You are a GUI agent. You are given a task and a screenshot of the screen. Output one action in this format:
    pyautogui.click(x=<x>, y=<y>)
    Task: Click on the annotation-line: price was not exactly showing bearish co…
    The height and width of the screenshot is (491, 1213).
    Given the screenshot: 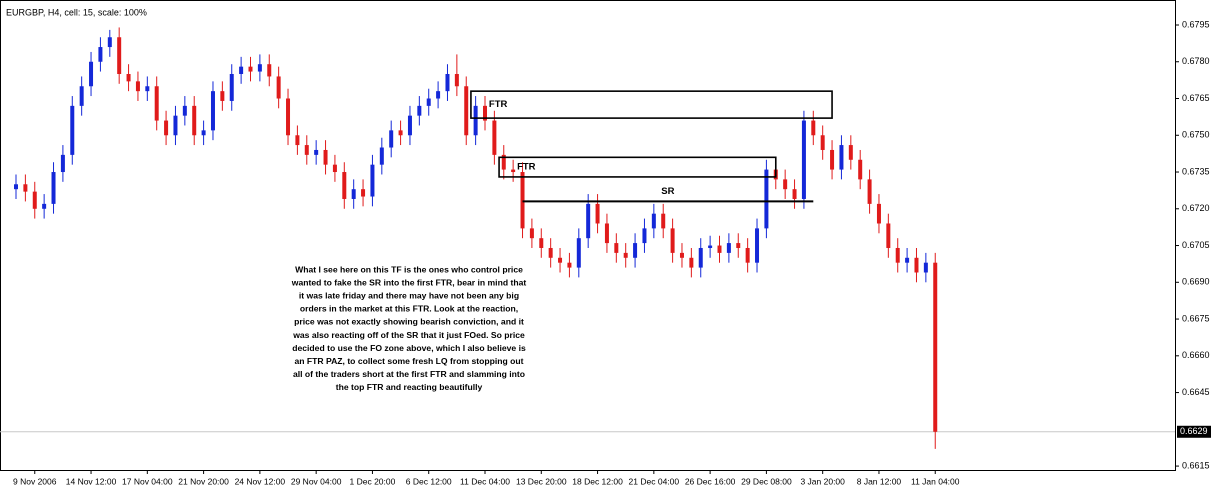 What is the action you would take?
    pyautogui.click(x=409, y=322)
    